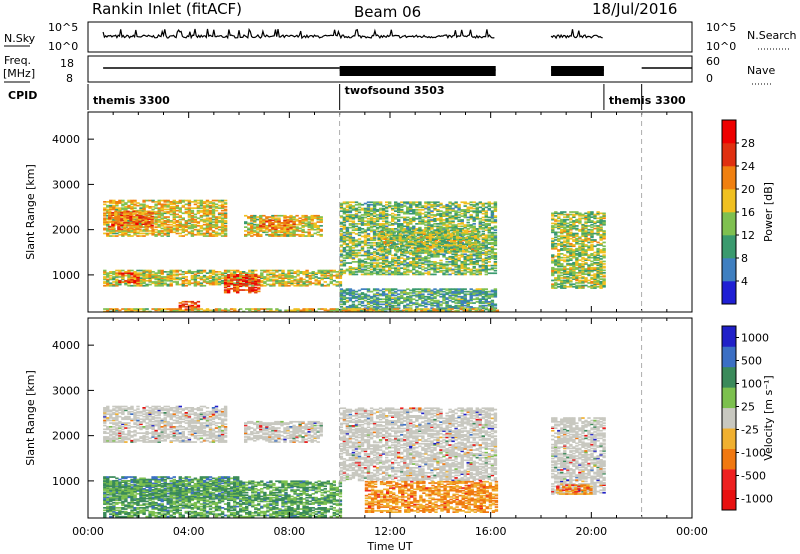  I want to click on freq-panel-frame, so click(390, 69).